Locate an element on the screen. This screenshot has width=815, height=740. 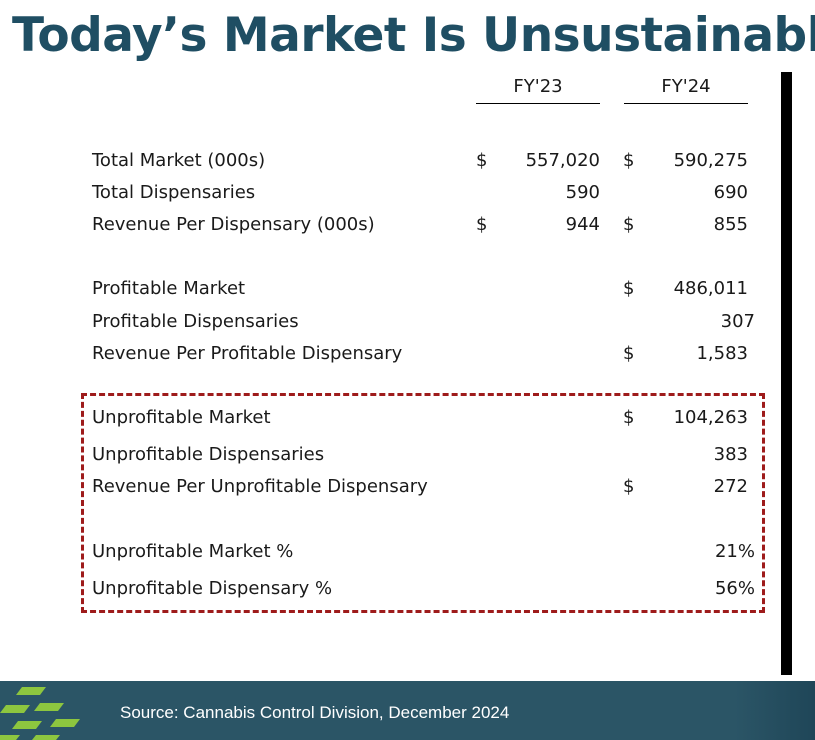
row-label: Profitable Market is located at coordinates (169, 288).